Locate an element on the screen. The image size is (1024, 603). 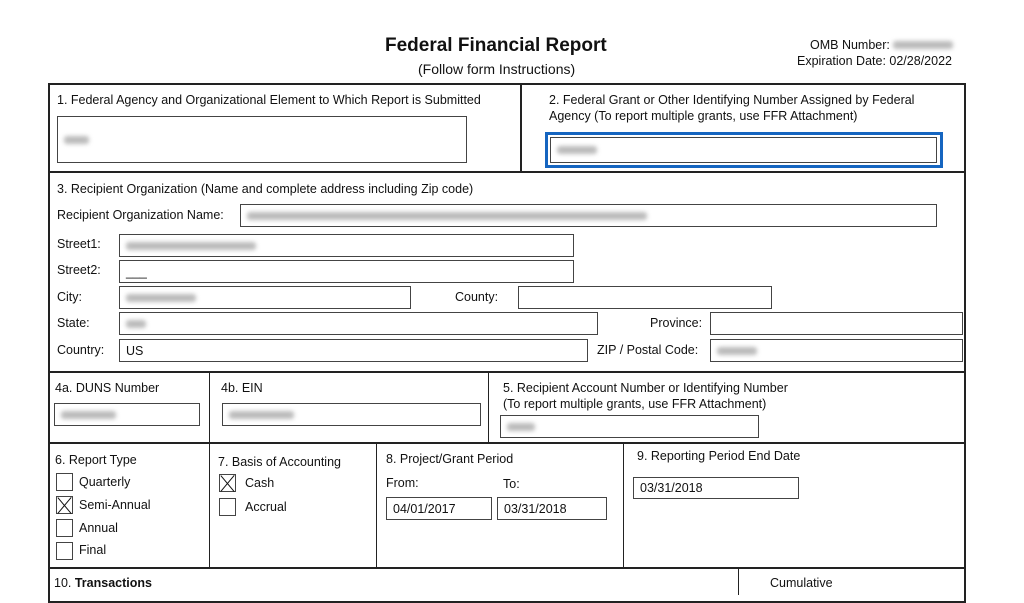
country-field: US is located at coordinates (353, 350).